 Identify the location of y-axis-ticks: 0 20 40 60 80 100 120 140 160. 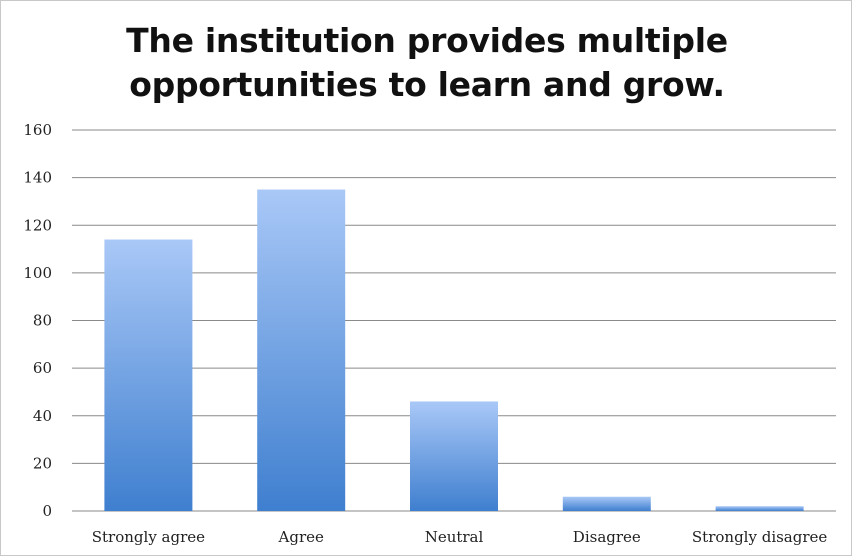
(37, 320).